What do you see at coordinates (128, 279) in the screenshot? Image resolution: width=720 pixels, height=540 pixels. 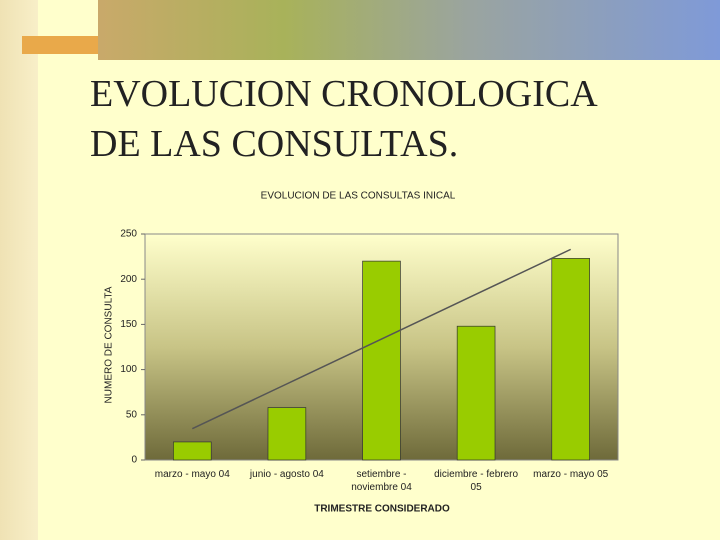 I see `y-tick-label: 200` at bounding box center [128, 279].